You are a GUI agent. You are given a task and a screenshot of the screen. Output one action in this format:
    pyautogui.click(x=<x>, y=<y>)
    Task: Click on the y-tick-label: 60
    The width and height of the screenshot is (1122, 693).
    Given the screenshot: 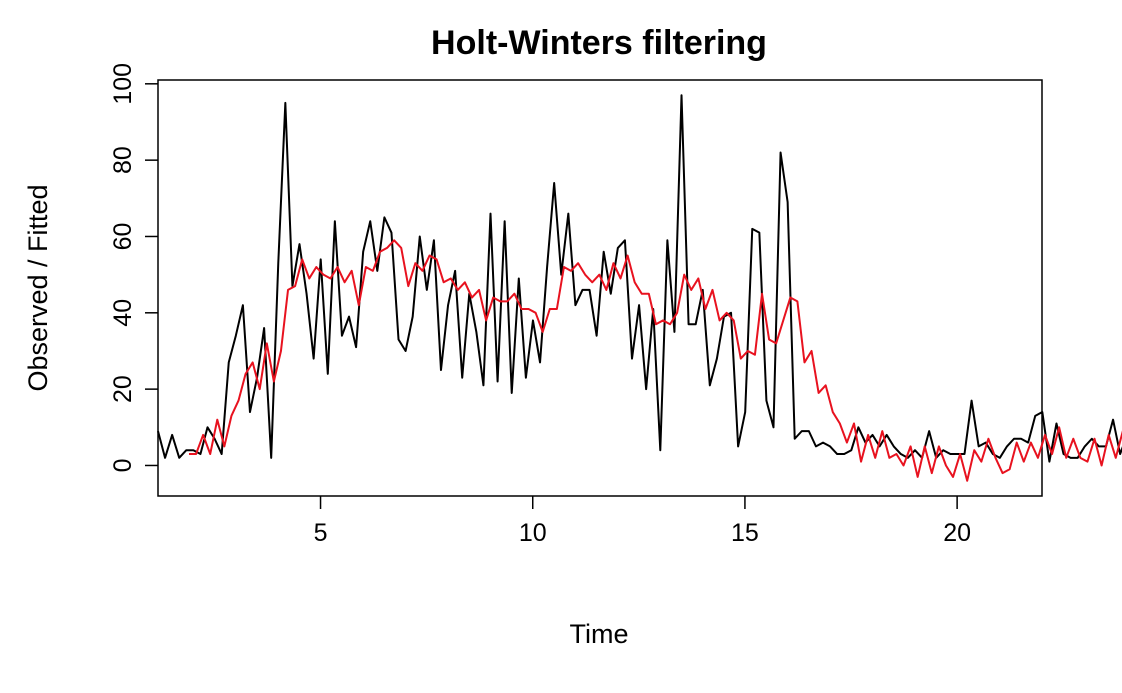 What is the action you would take?
    pyautogui.click(x=123, y=237)
    